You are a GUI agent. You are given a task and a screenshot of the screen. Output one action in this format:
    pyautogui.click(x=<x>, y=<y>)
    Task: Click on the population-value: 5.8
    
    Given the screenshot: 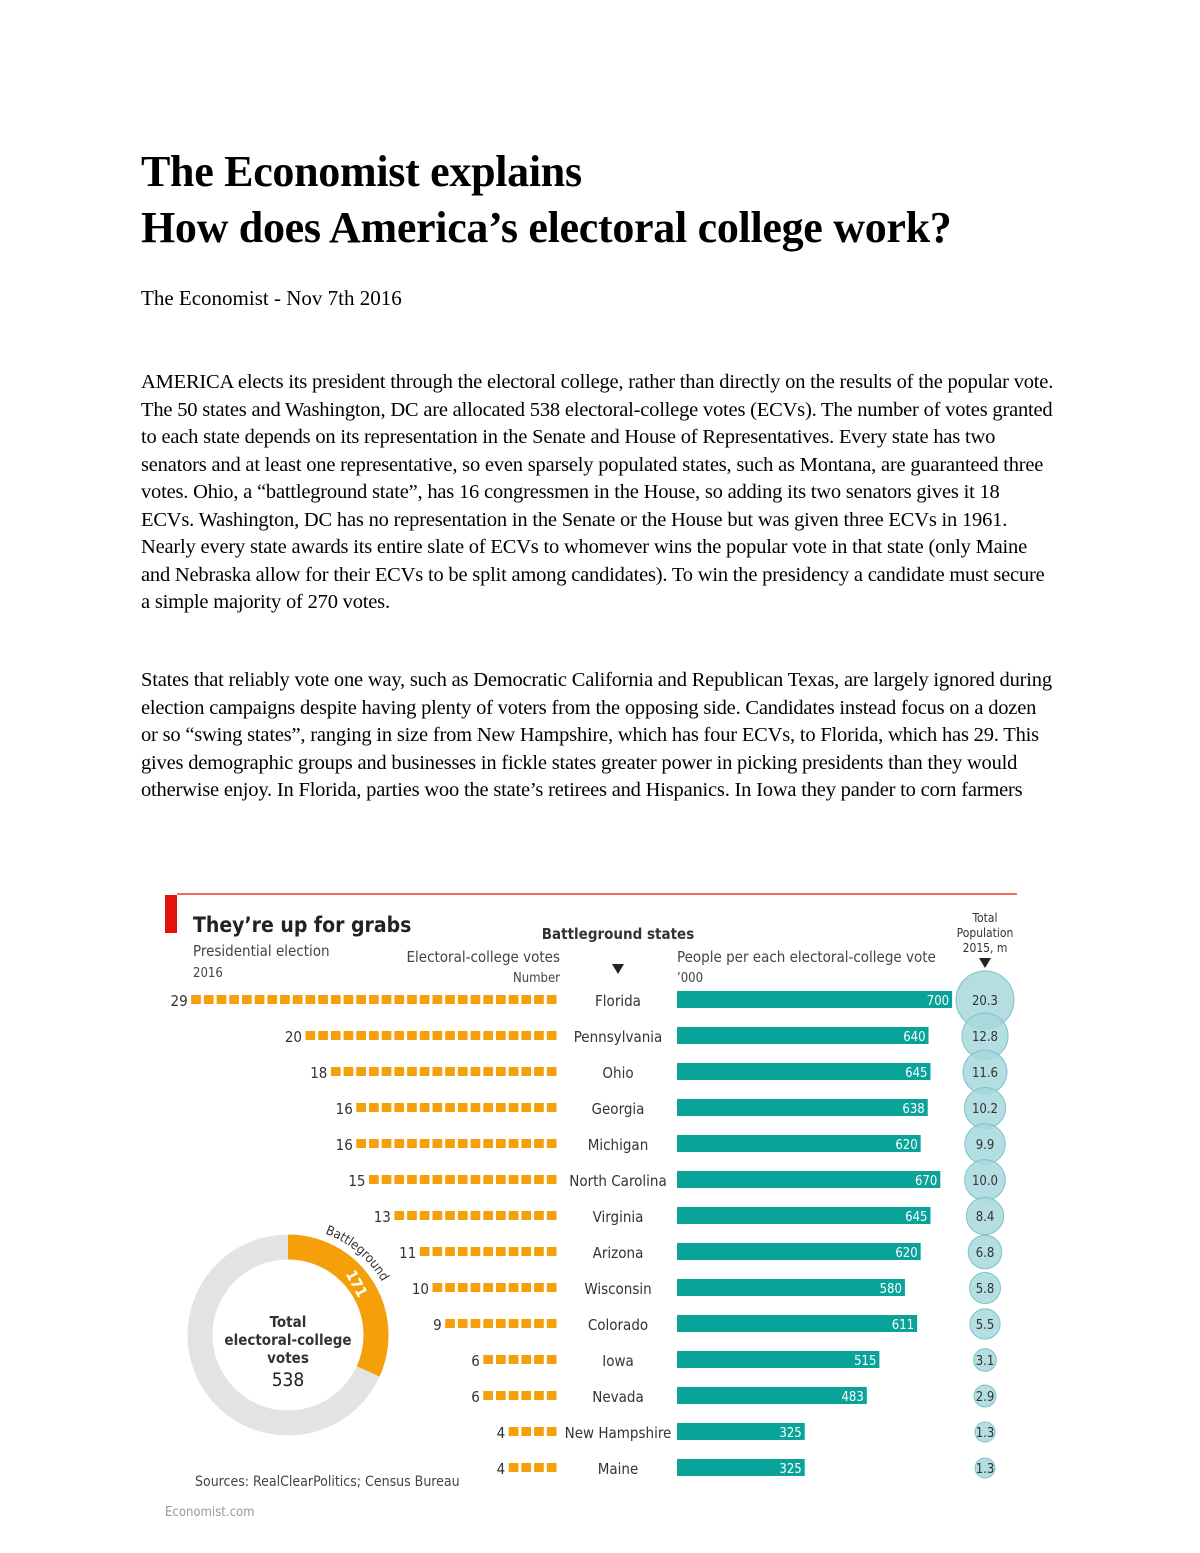 What is the action you would take?
    pyautogui.click(x=985, y=1289)
    